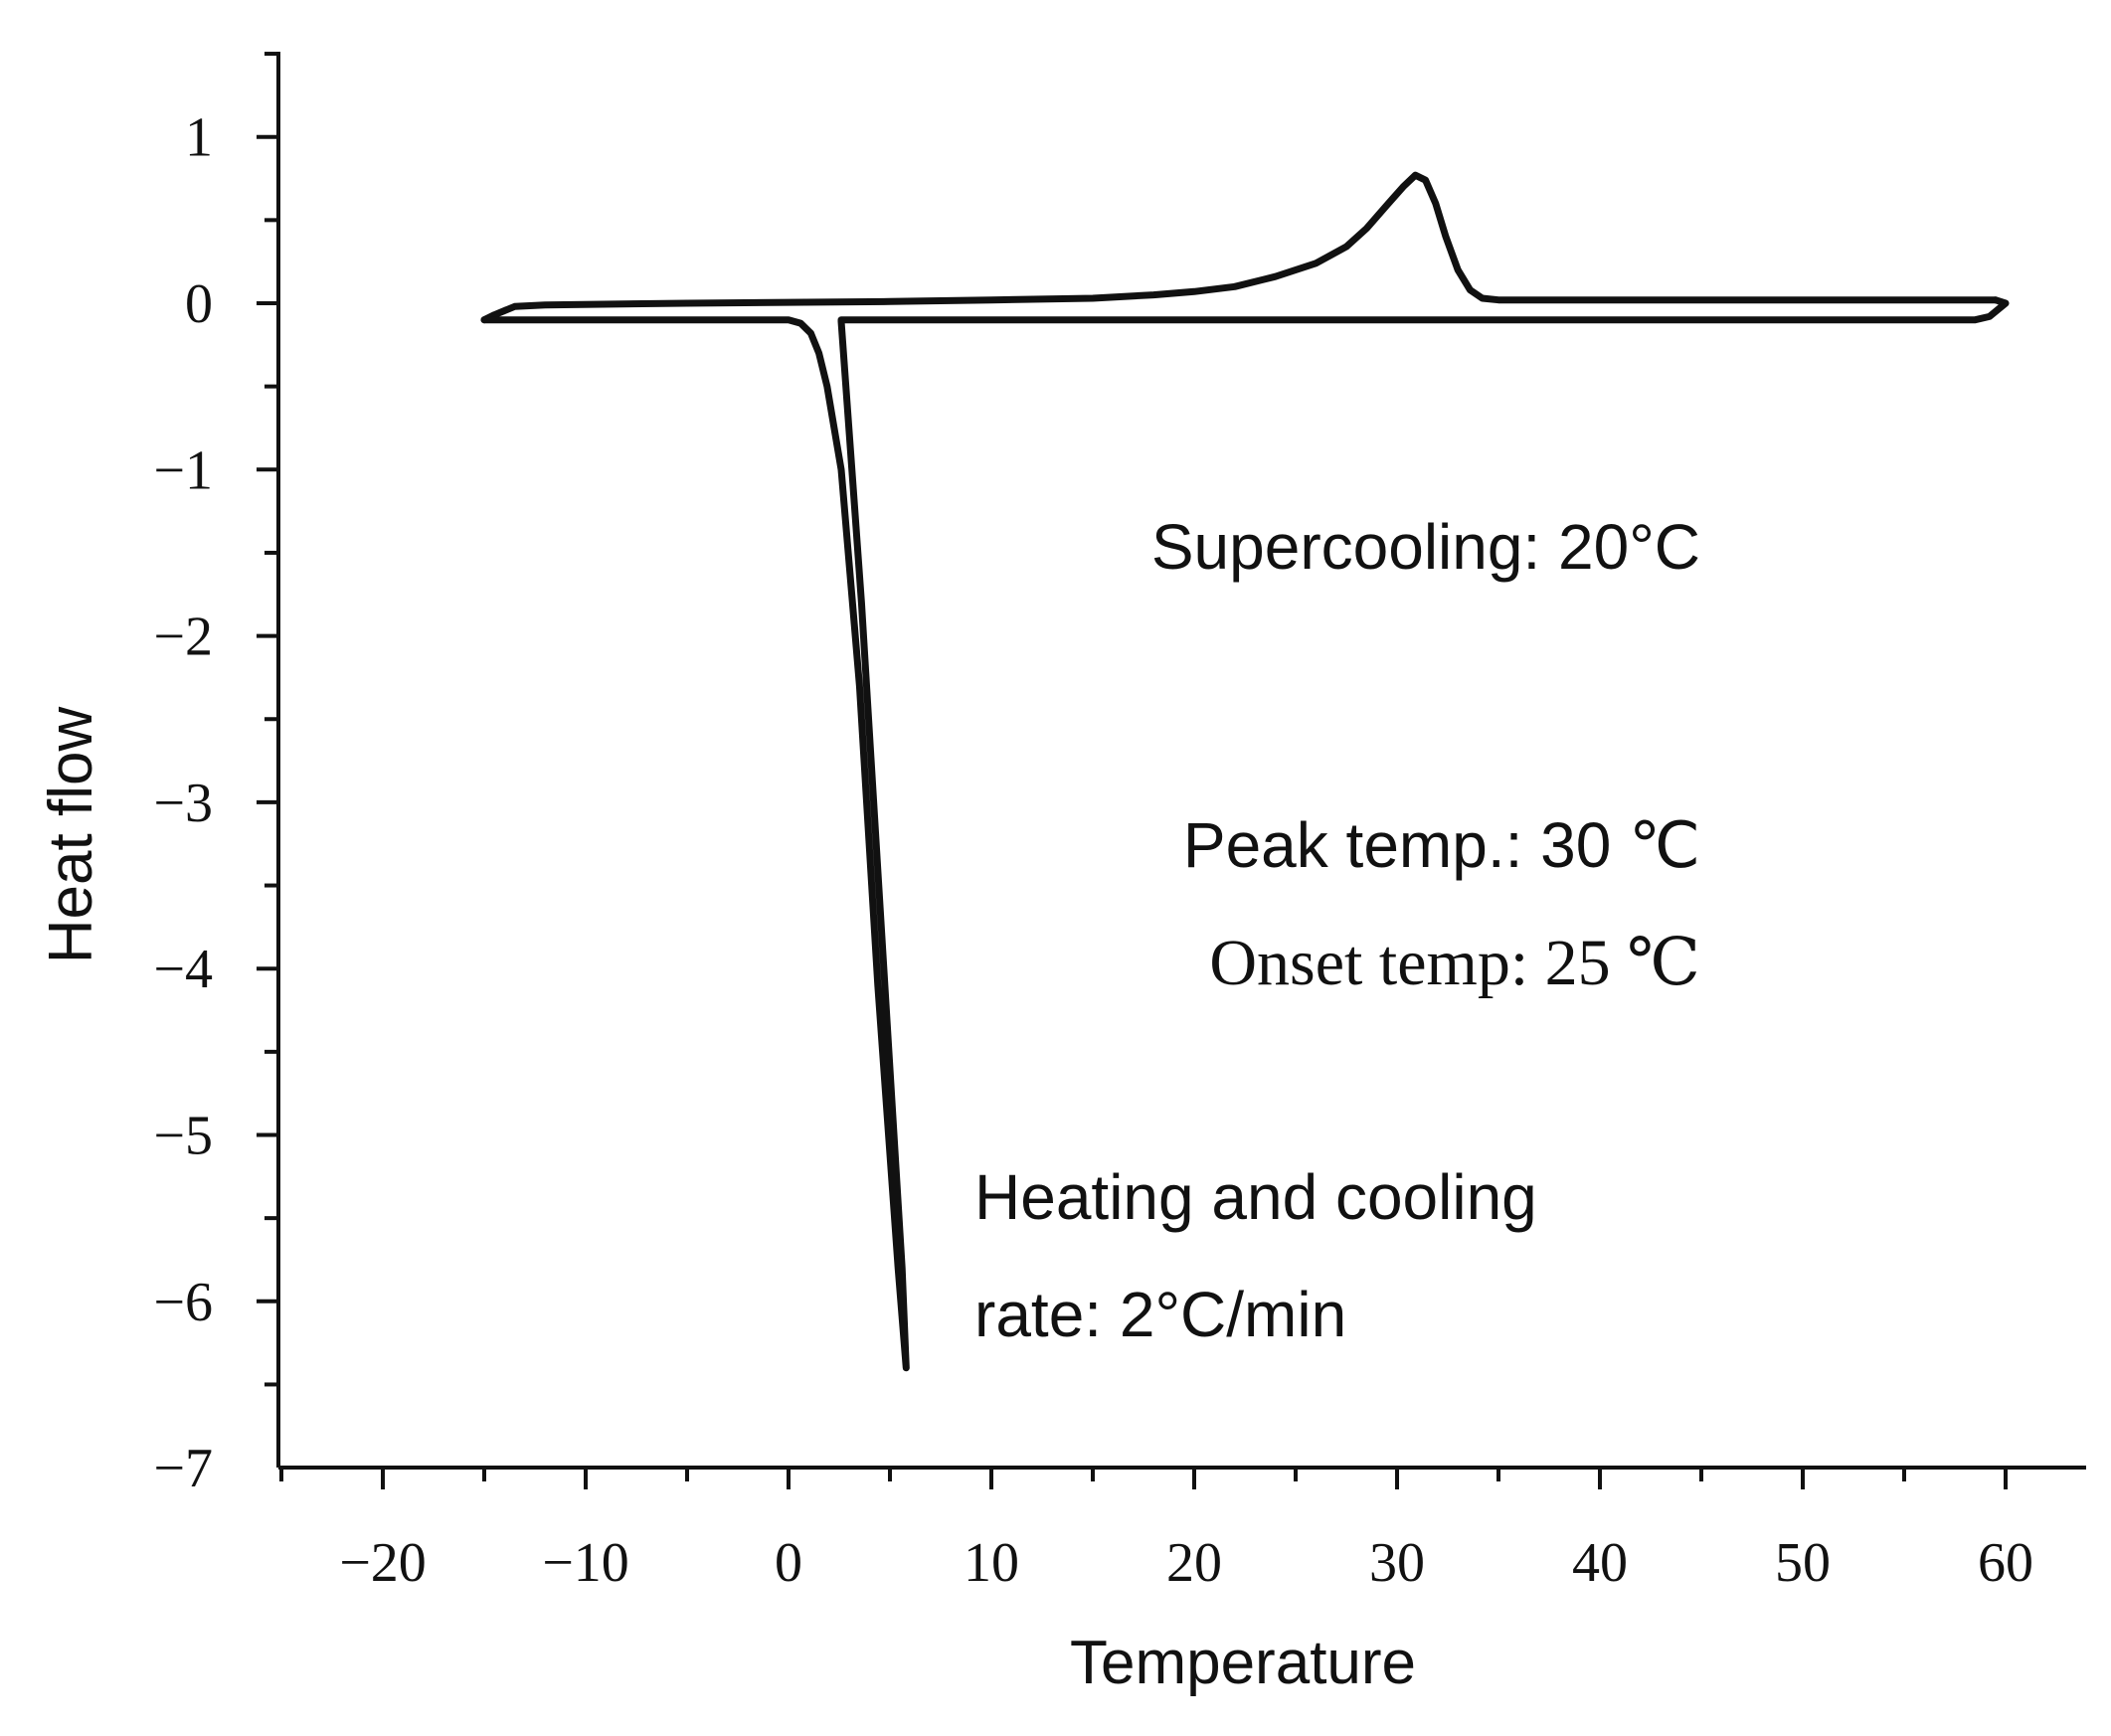 Image resolution: width=2111 pixels, height=1736 pixels. I want to click on y-tick-label--3: −3, so click(183, 804).